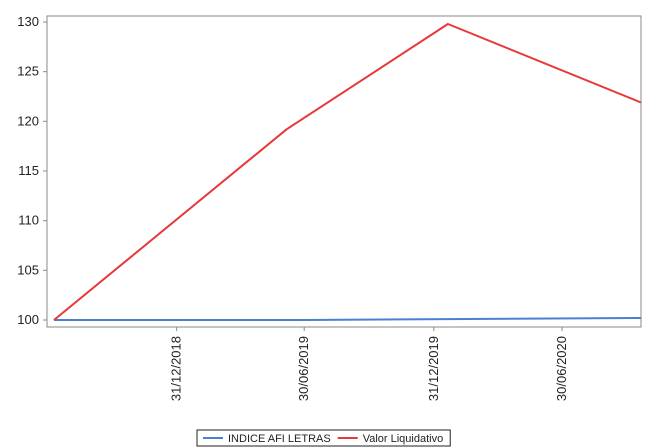 The height and width of the screenshot is (447, 648). Describe the element at coordinates (348, 319) in the screenshot. I see `series-line` at that location.